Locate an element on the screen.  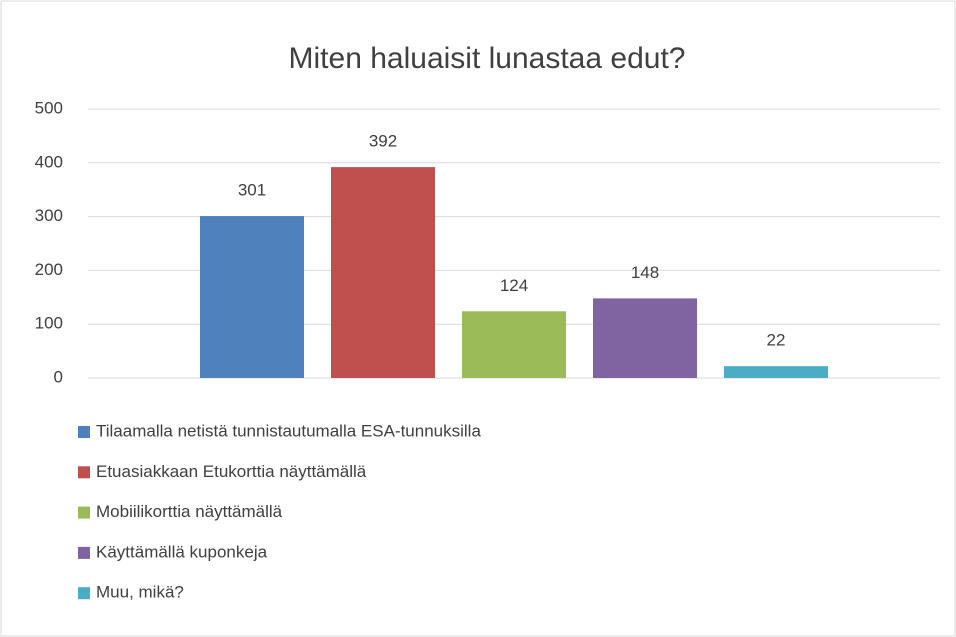
data-label: 22 is located at coordinates (776, 340).